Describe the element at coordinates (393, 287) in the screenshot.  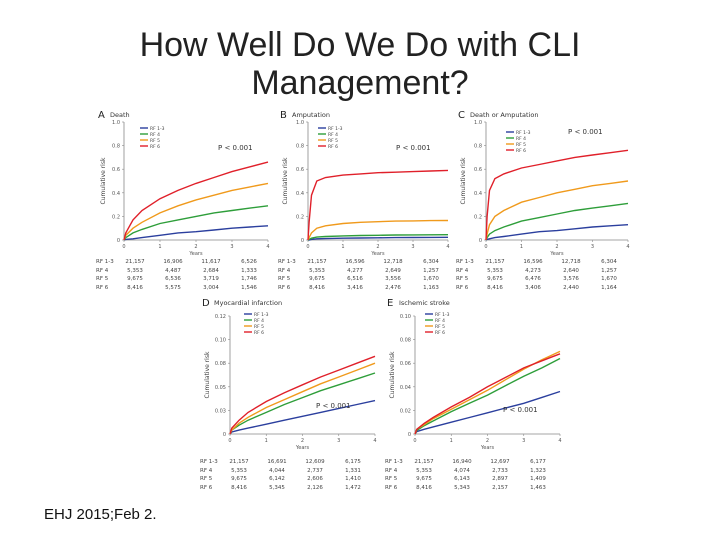
I see `risk-table-cell: 2,476` at that location.